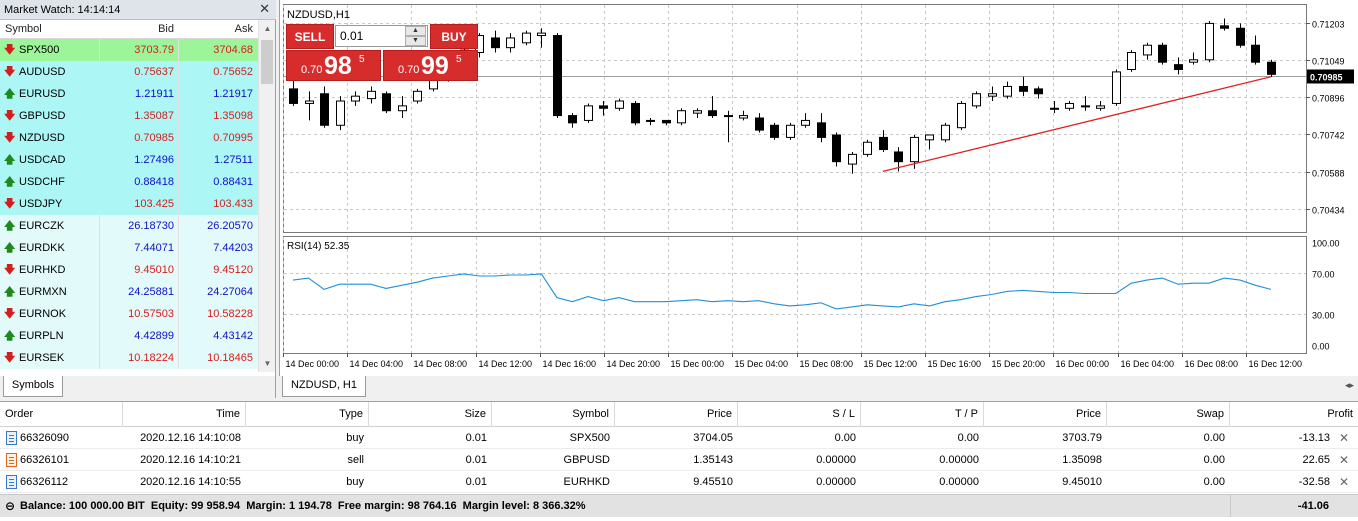 The width and height of the screenshot is (1358, 521). What do you see at coordinates (43, 314) in the screenshot?
I see `symbol-name: EURNOK` at bounding box center [43, 314].